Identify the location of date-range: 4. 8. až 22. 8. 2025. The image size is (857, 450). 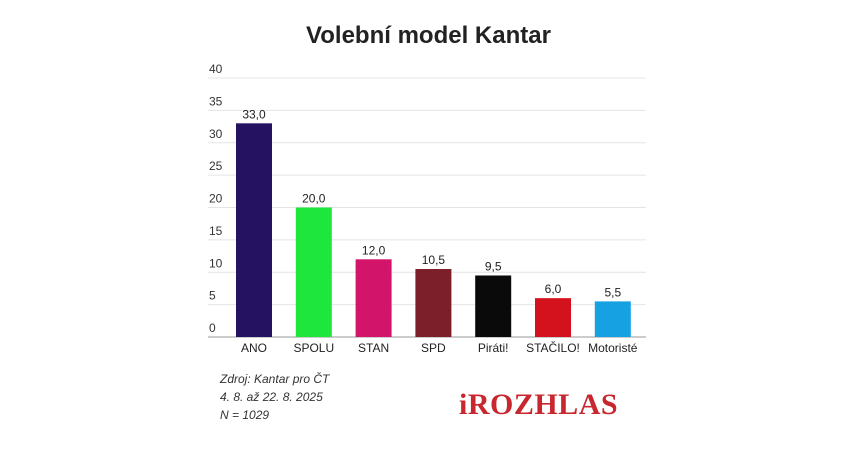
(271, 397).